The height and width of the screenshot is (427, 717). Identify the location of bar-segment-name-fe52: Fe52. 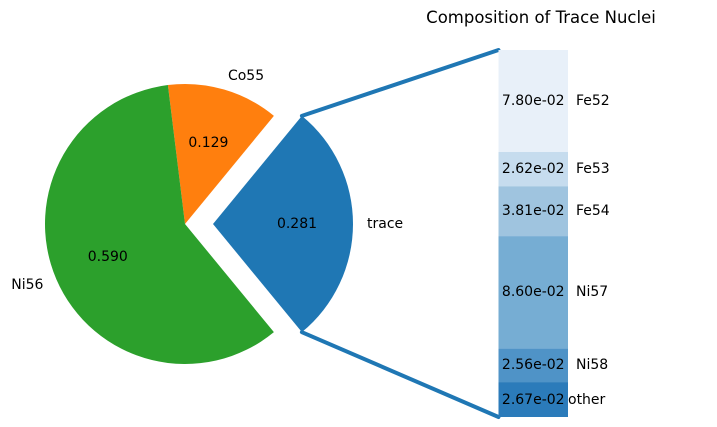
(593, 101).